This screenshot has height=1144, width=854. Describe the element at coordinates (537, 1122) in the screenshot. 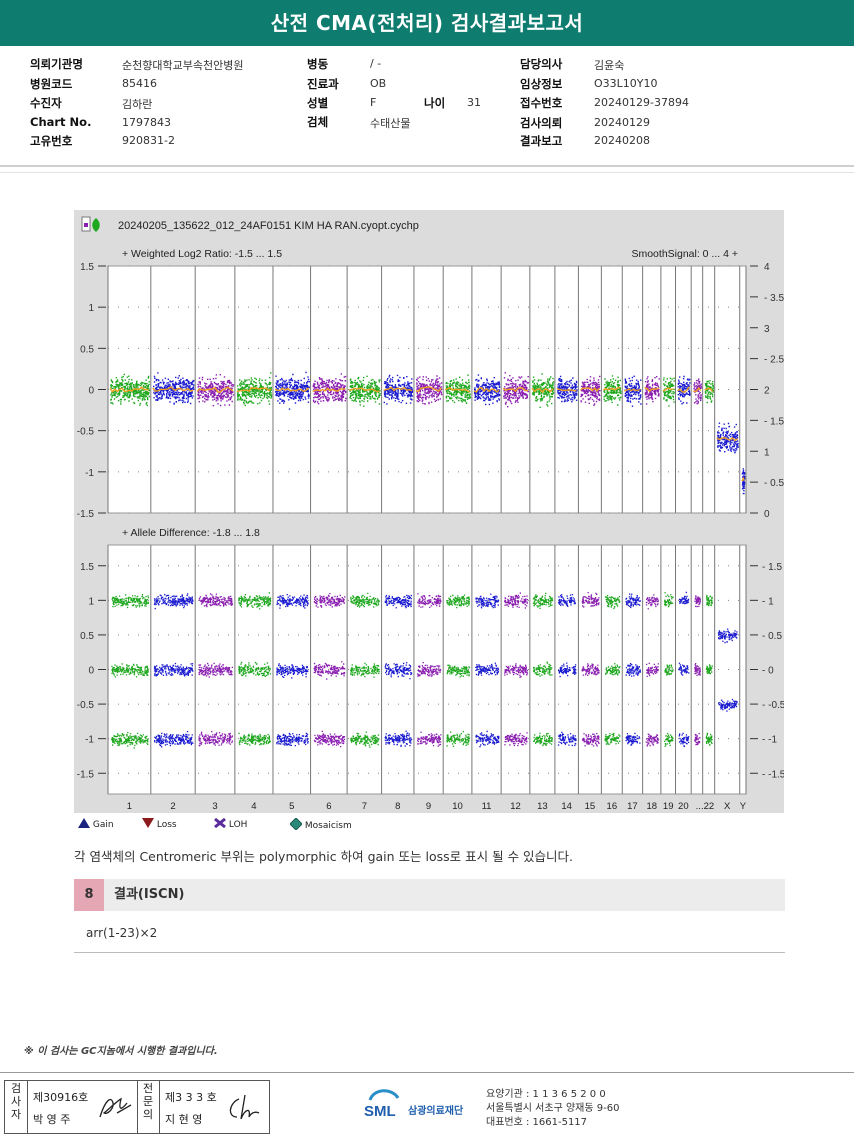

I see `footer-line: 대표번호 : 1661-5117` at that location.